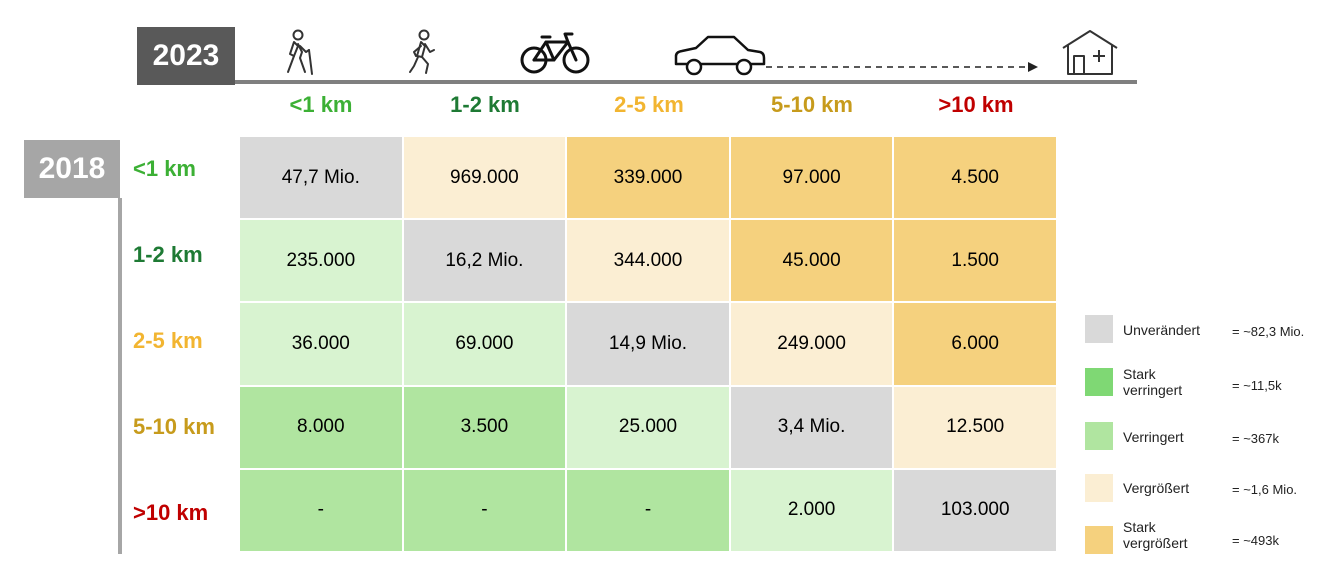  Describe the element at coordinates (1153, 437) in the screenshot. I see `legend-label-verringert: Verringert` at that location.